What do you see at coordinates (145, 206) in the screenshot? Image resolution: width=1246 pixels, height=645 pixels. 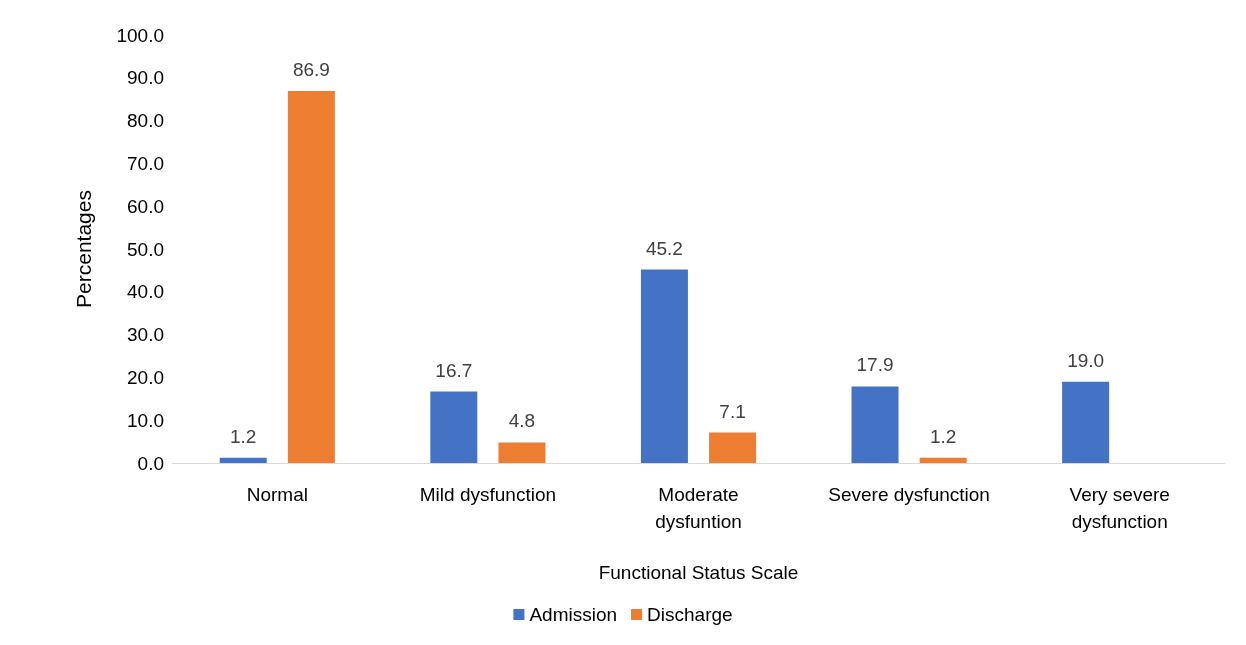 I see `y-tick-label: 60.0` at bounding box center [145, 206].